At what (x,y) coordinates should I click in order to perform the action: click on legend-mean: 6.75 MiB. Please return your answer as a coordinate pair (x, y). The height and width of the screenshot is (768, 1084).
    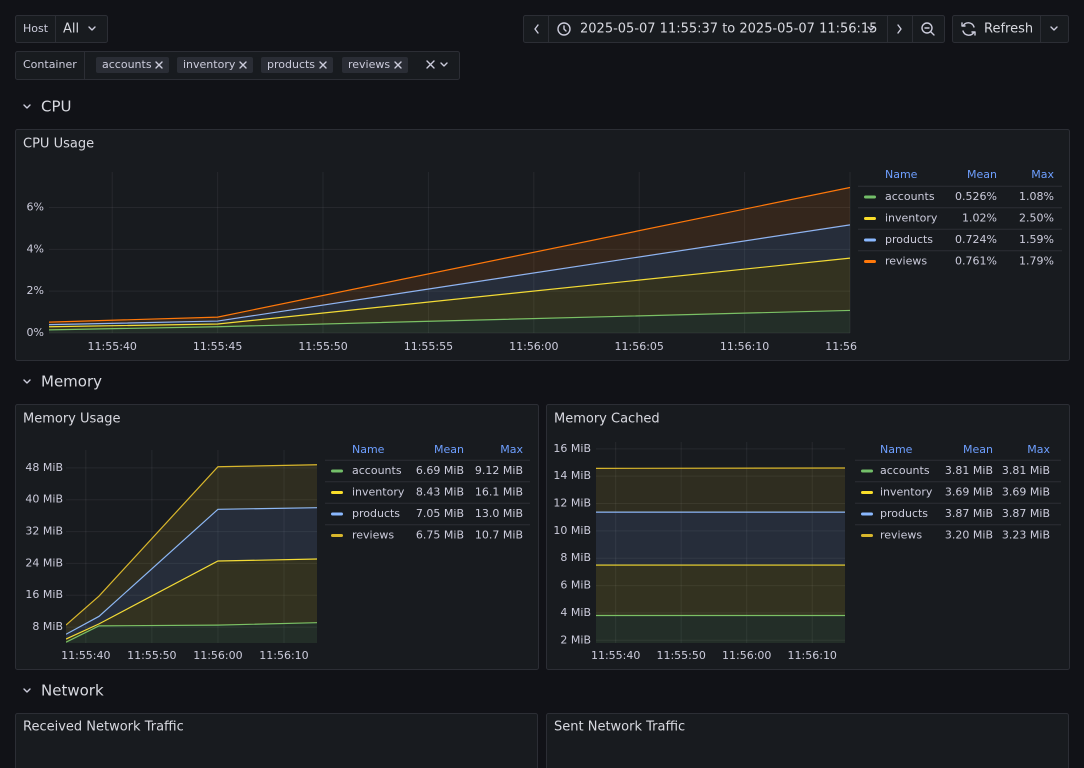
    Looking at the image, I should click on (440, 535).